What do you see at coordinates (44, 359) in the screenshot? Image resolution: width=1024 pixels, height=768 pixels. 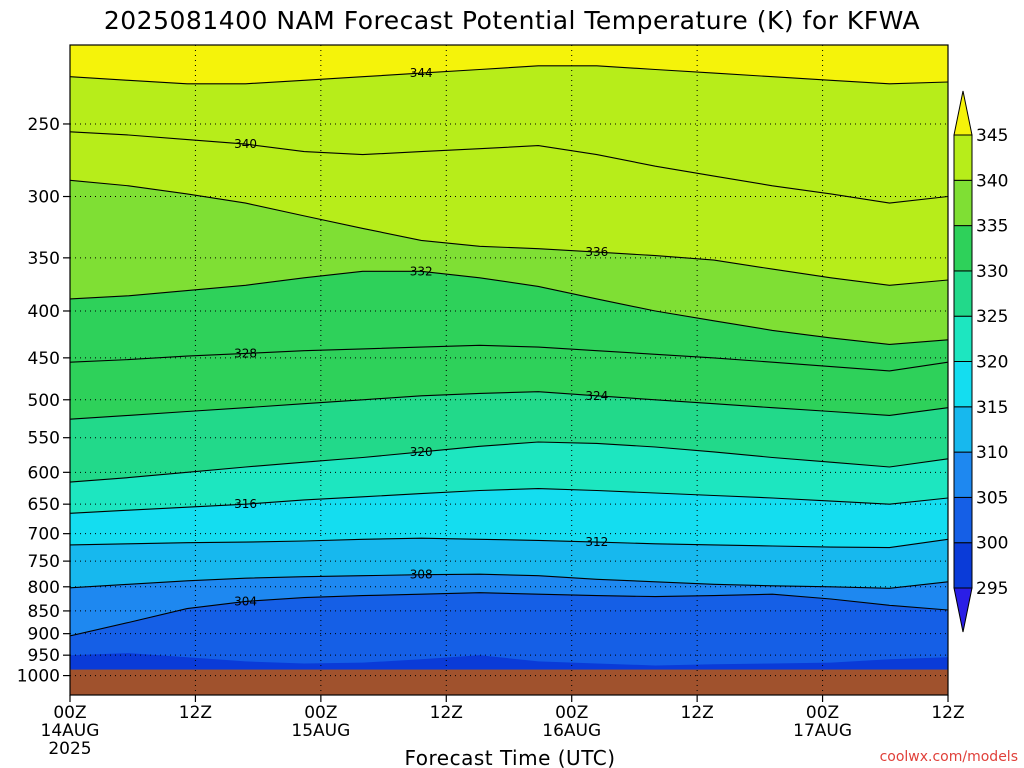 I see `y-tick-label-450: 450` at bounding box center [44, 359].